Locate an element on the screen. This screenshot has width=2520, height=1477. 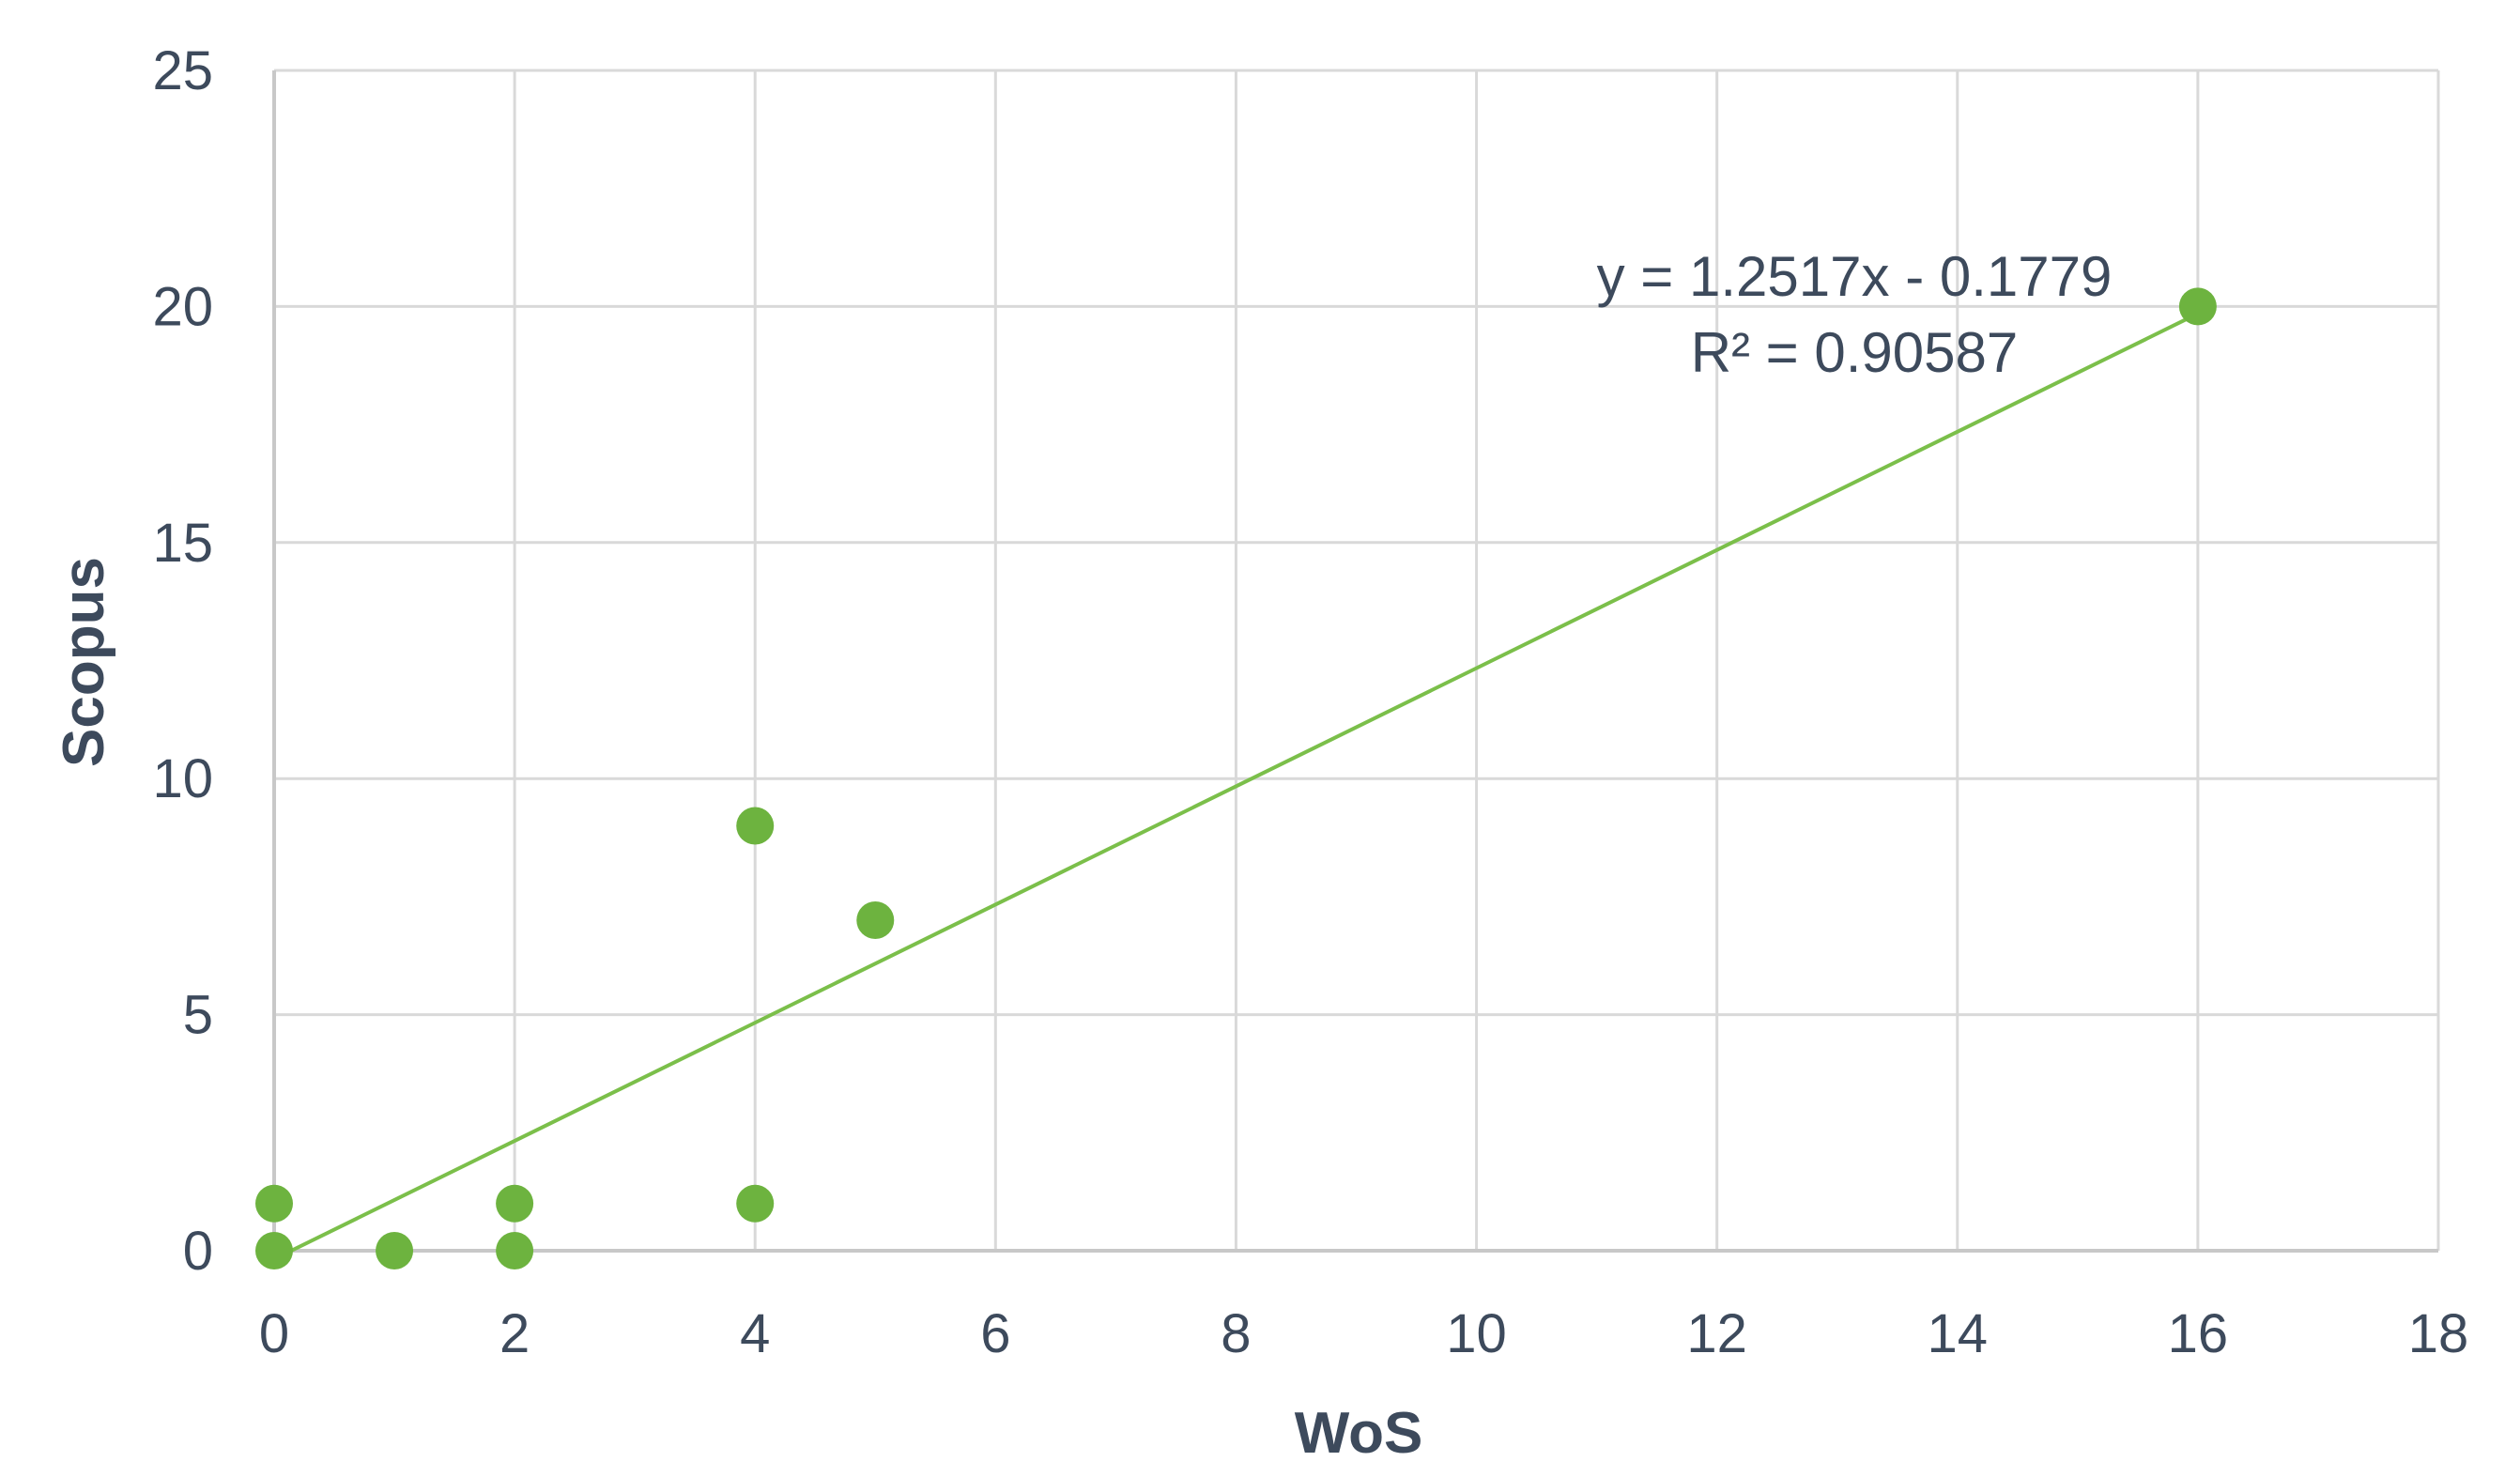
x-tick-label: 12 is located at coordinates (1716, 1333).